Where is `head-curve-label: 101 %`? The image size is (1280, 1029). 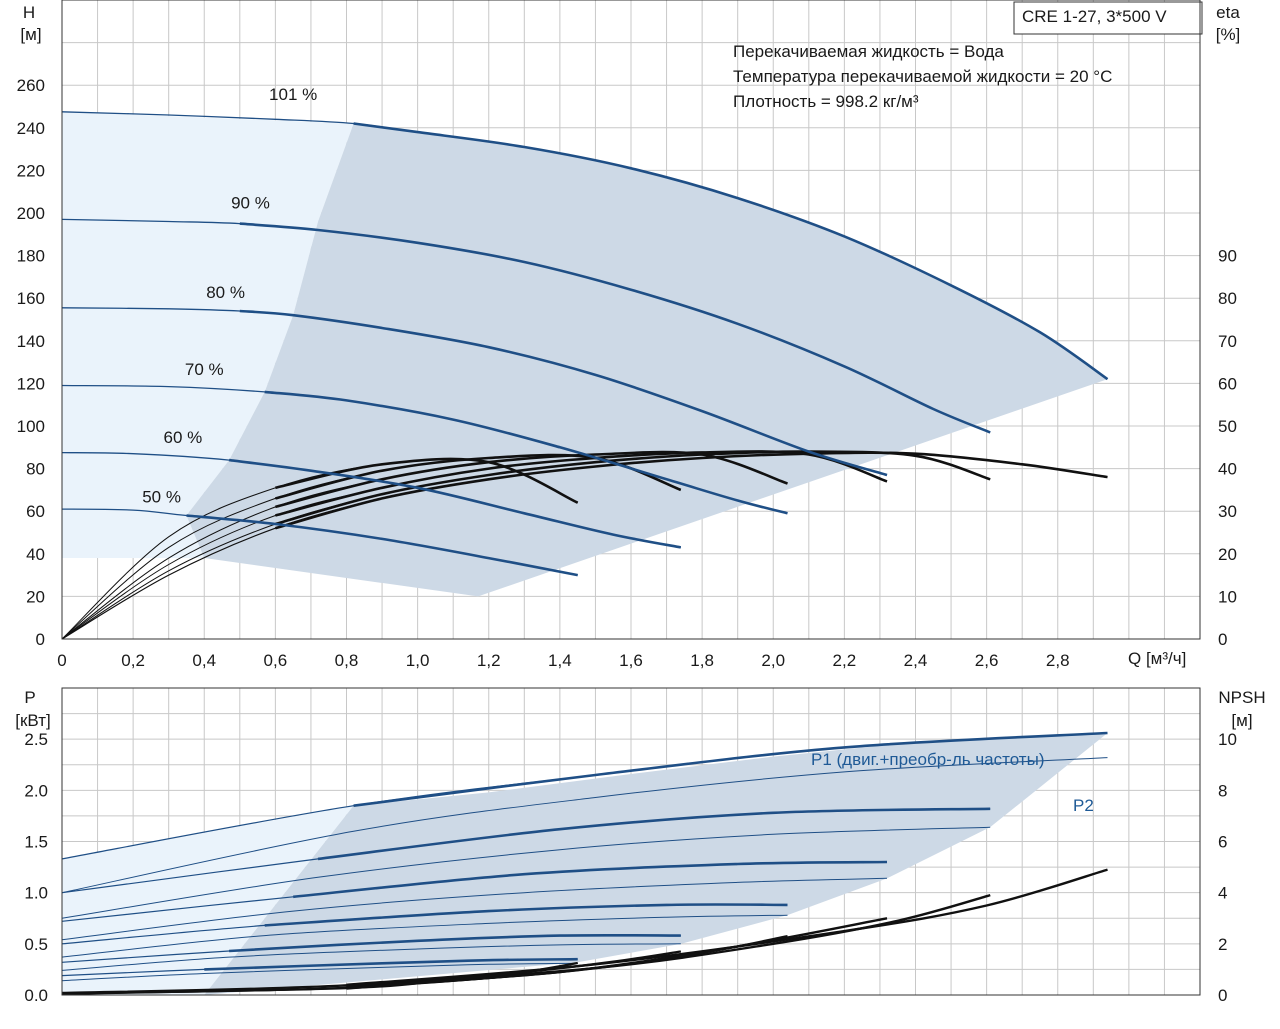
head-curve-label: 101 % is located at coordinates (293, 94).